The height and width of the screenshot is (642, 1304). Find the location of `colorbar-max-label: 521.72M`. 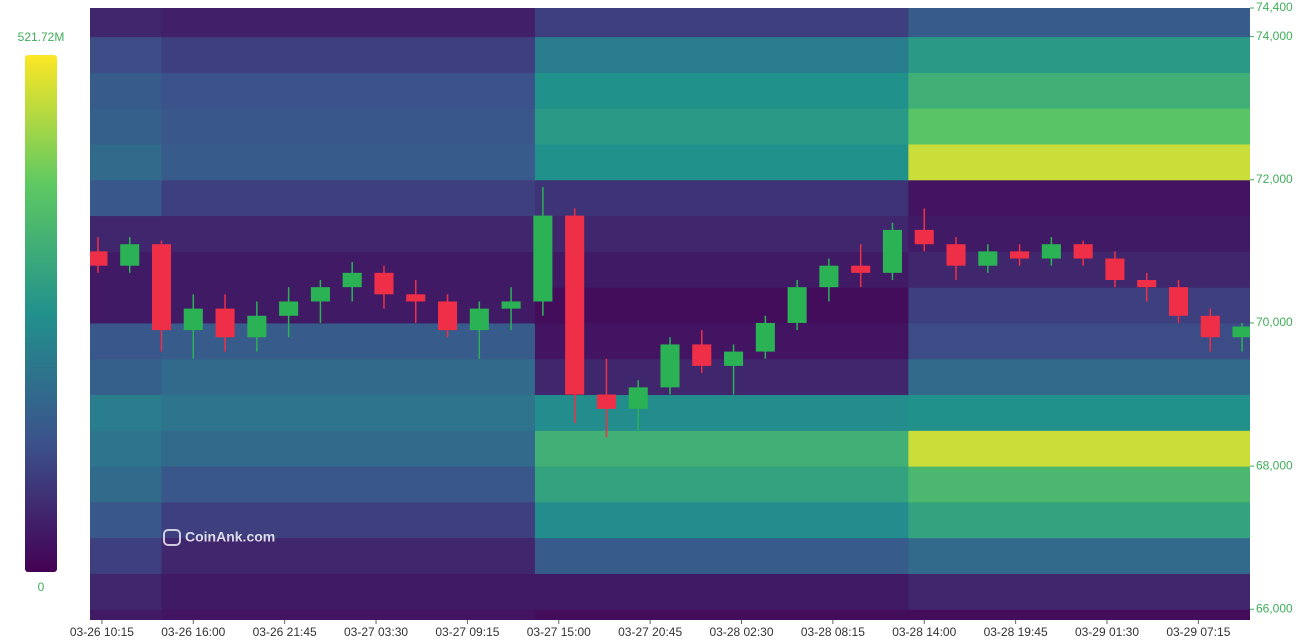

colorbar-max-label: 521.72M is located at coordinates (41, 37).